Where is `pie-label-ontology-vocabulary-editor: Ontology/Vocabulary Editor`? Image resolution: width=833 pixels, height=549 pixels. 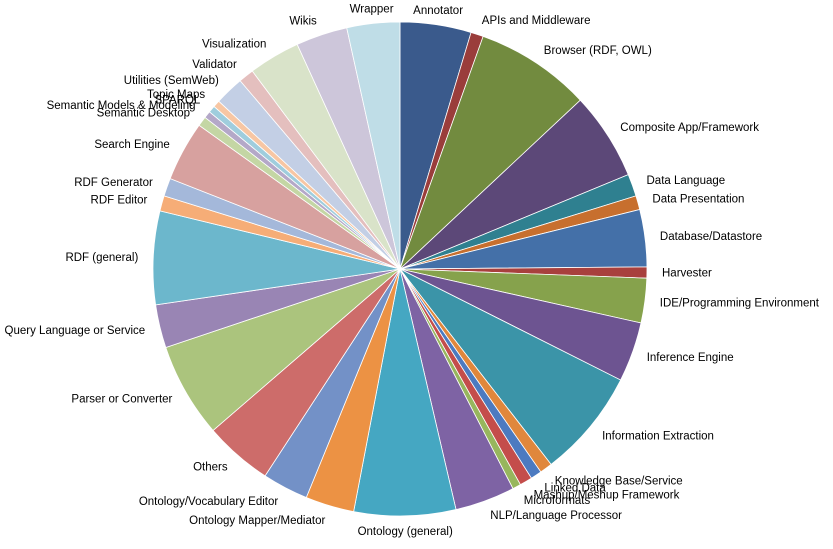 pie-label-ontology-vocabulary-editor: Ontology/Vocabulary Editor is located at coordinates (209, 502).